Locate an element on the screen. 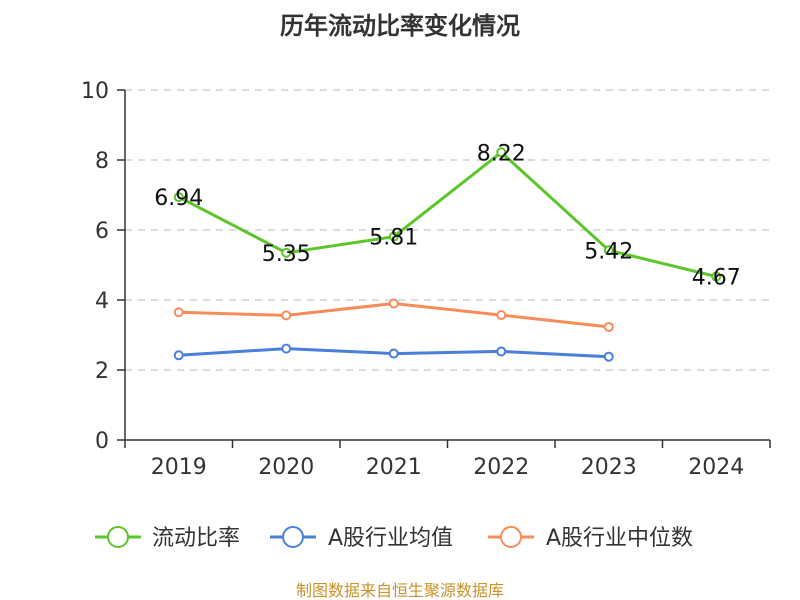 The width and height of the screenshot is (800, 600). data-label: 4.67 is located at coordinates (716, 278).